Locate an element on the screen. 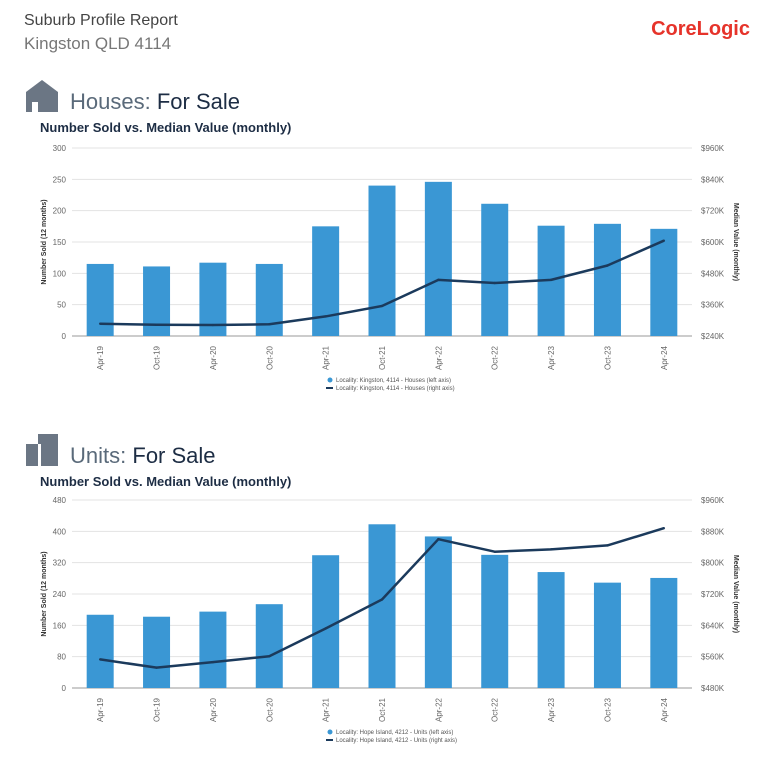  units-chart-title: Number Sold vs. Median Value (monthly) is located at coordinates (166, 481).